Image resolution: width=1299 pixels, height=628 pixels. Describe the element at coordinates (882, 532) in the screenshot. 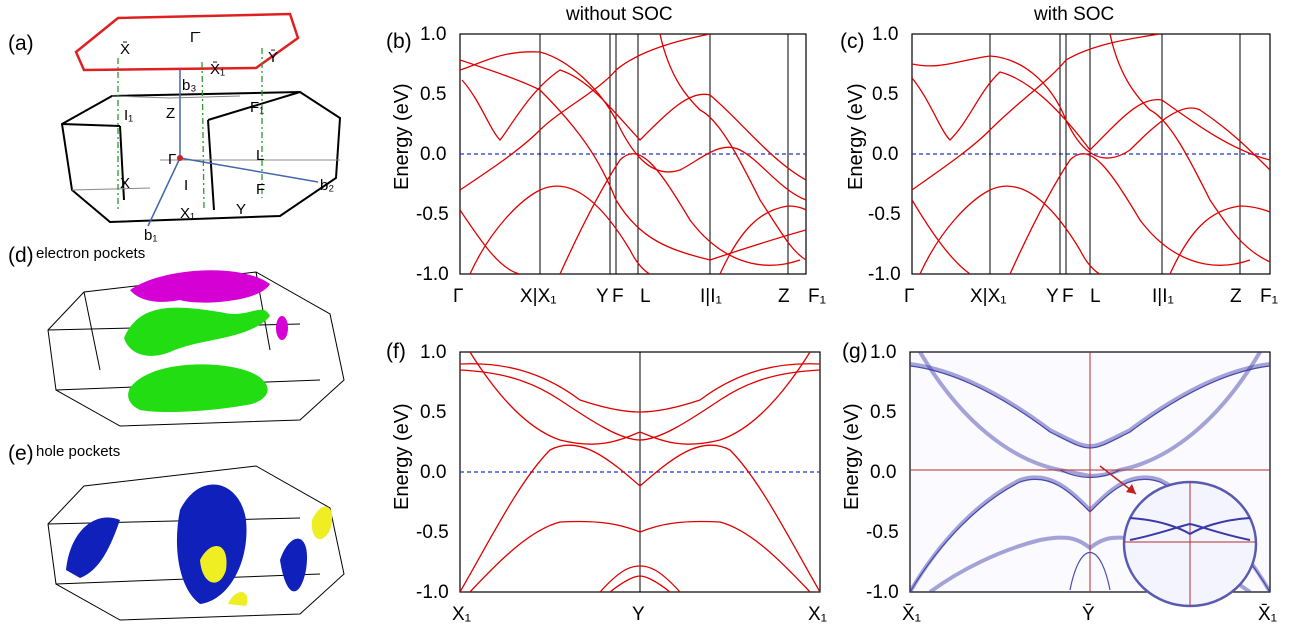

I see `panel-g-ytick-3: -0.5` at that location.